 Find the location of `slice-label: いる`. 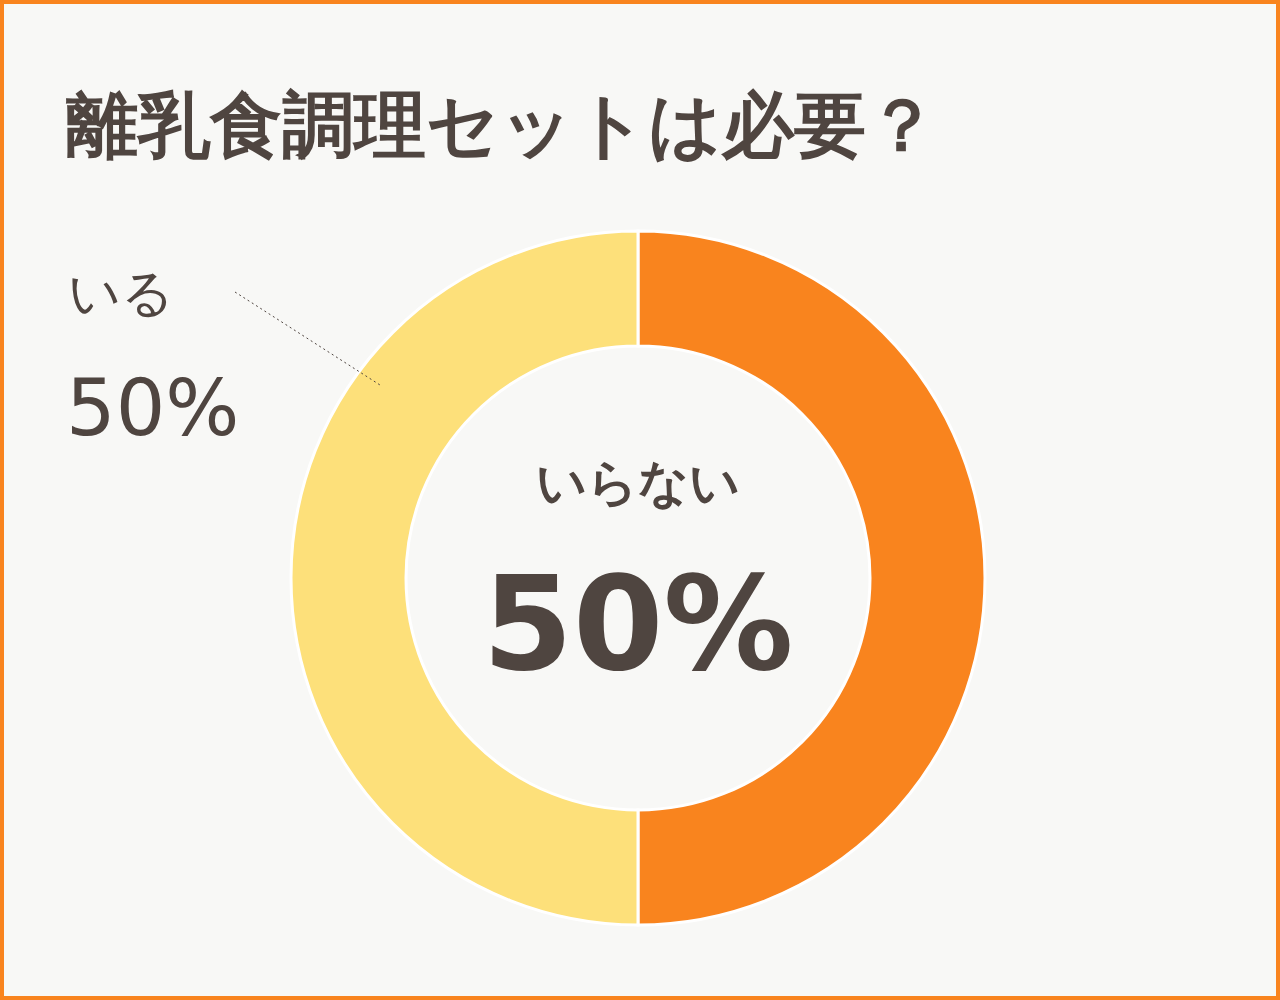

slice-label: いる is located at coordinates (121, 293).